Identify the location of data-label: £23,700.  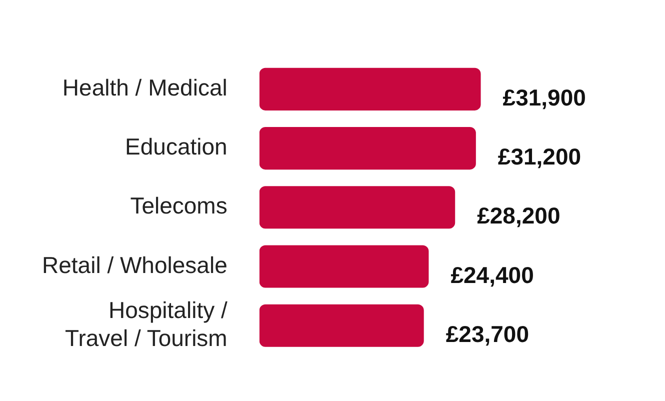
(487, 333).